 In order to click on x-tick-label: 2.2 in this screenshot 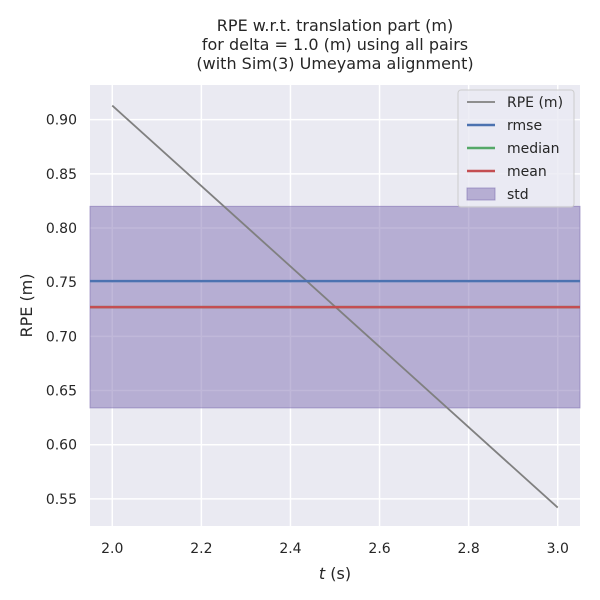, I will do `click(201, 549)`.